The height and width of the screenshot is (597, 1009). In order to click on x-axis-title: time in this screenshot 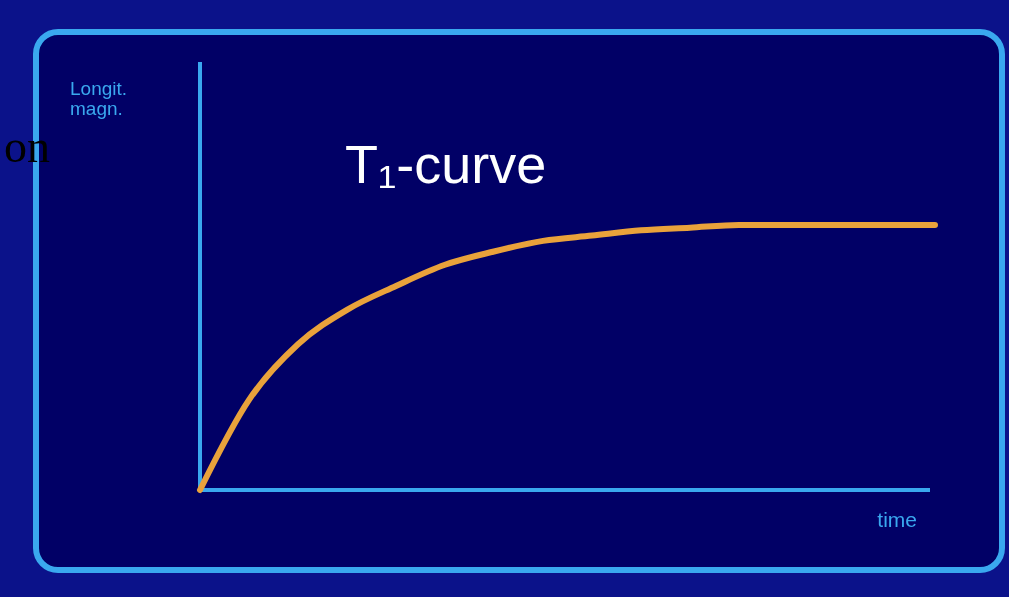, I will do `click(897, 519)`.